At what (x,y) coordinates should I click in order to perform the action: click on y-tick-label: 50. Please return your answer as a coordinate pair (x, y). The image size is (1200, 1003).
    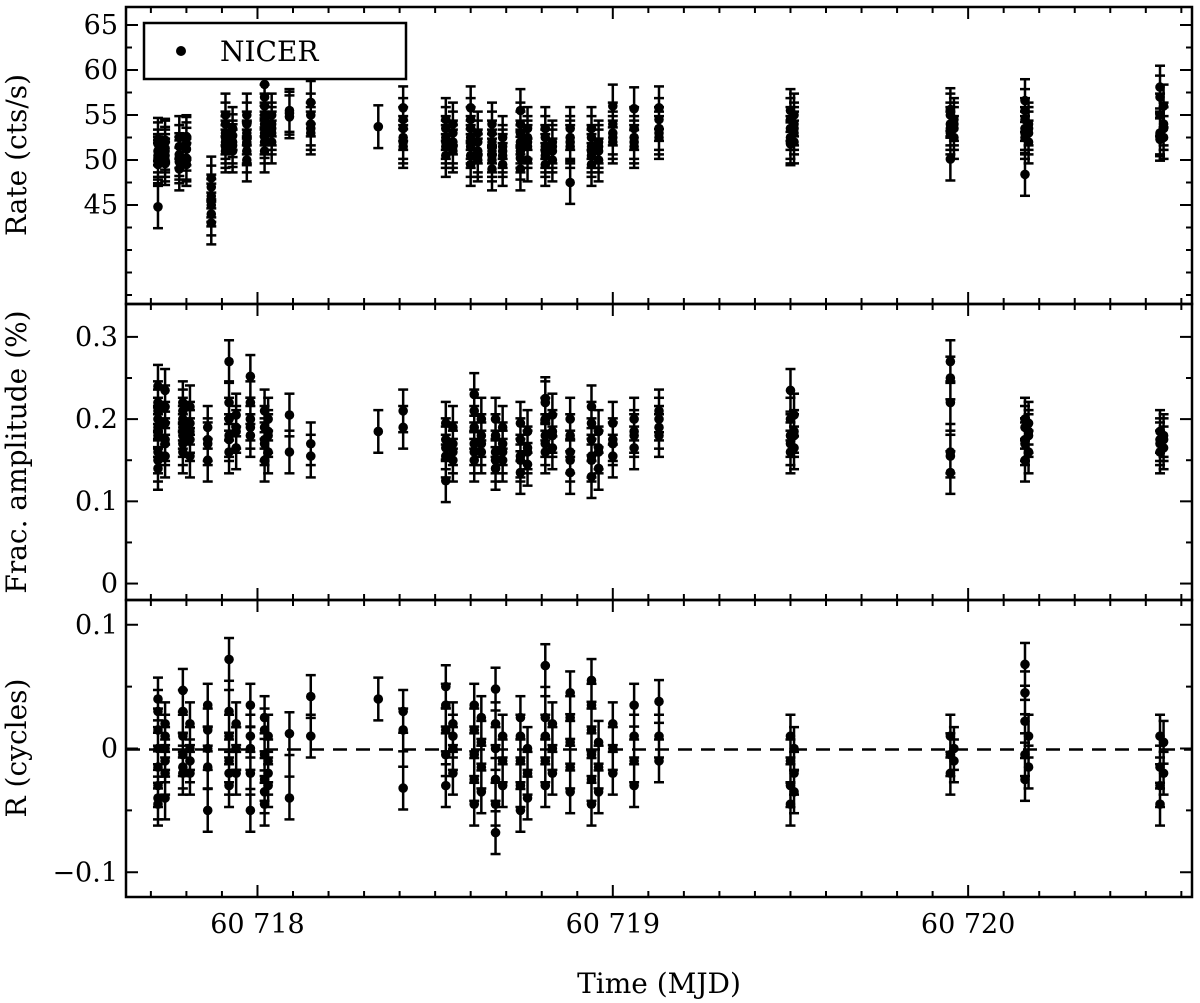
    Looking at the image, I should click on (101, 160).